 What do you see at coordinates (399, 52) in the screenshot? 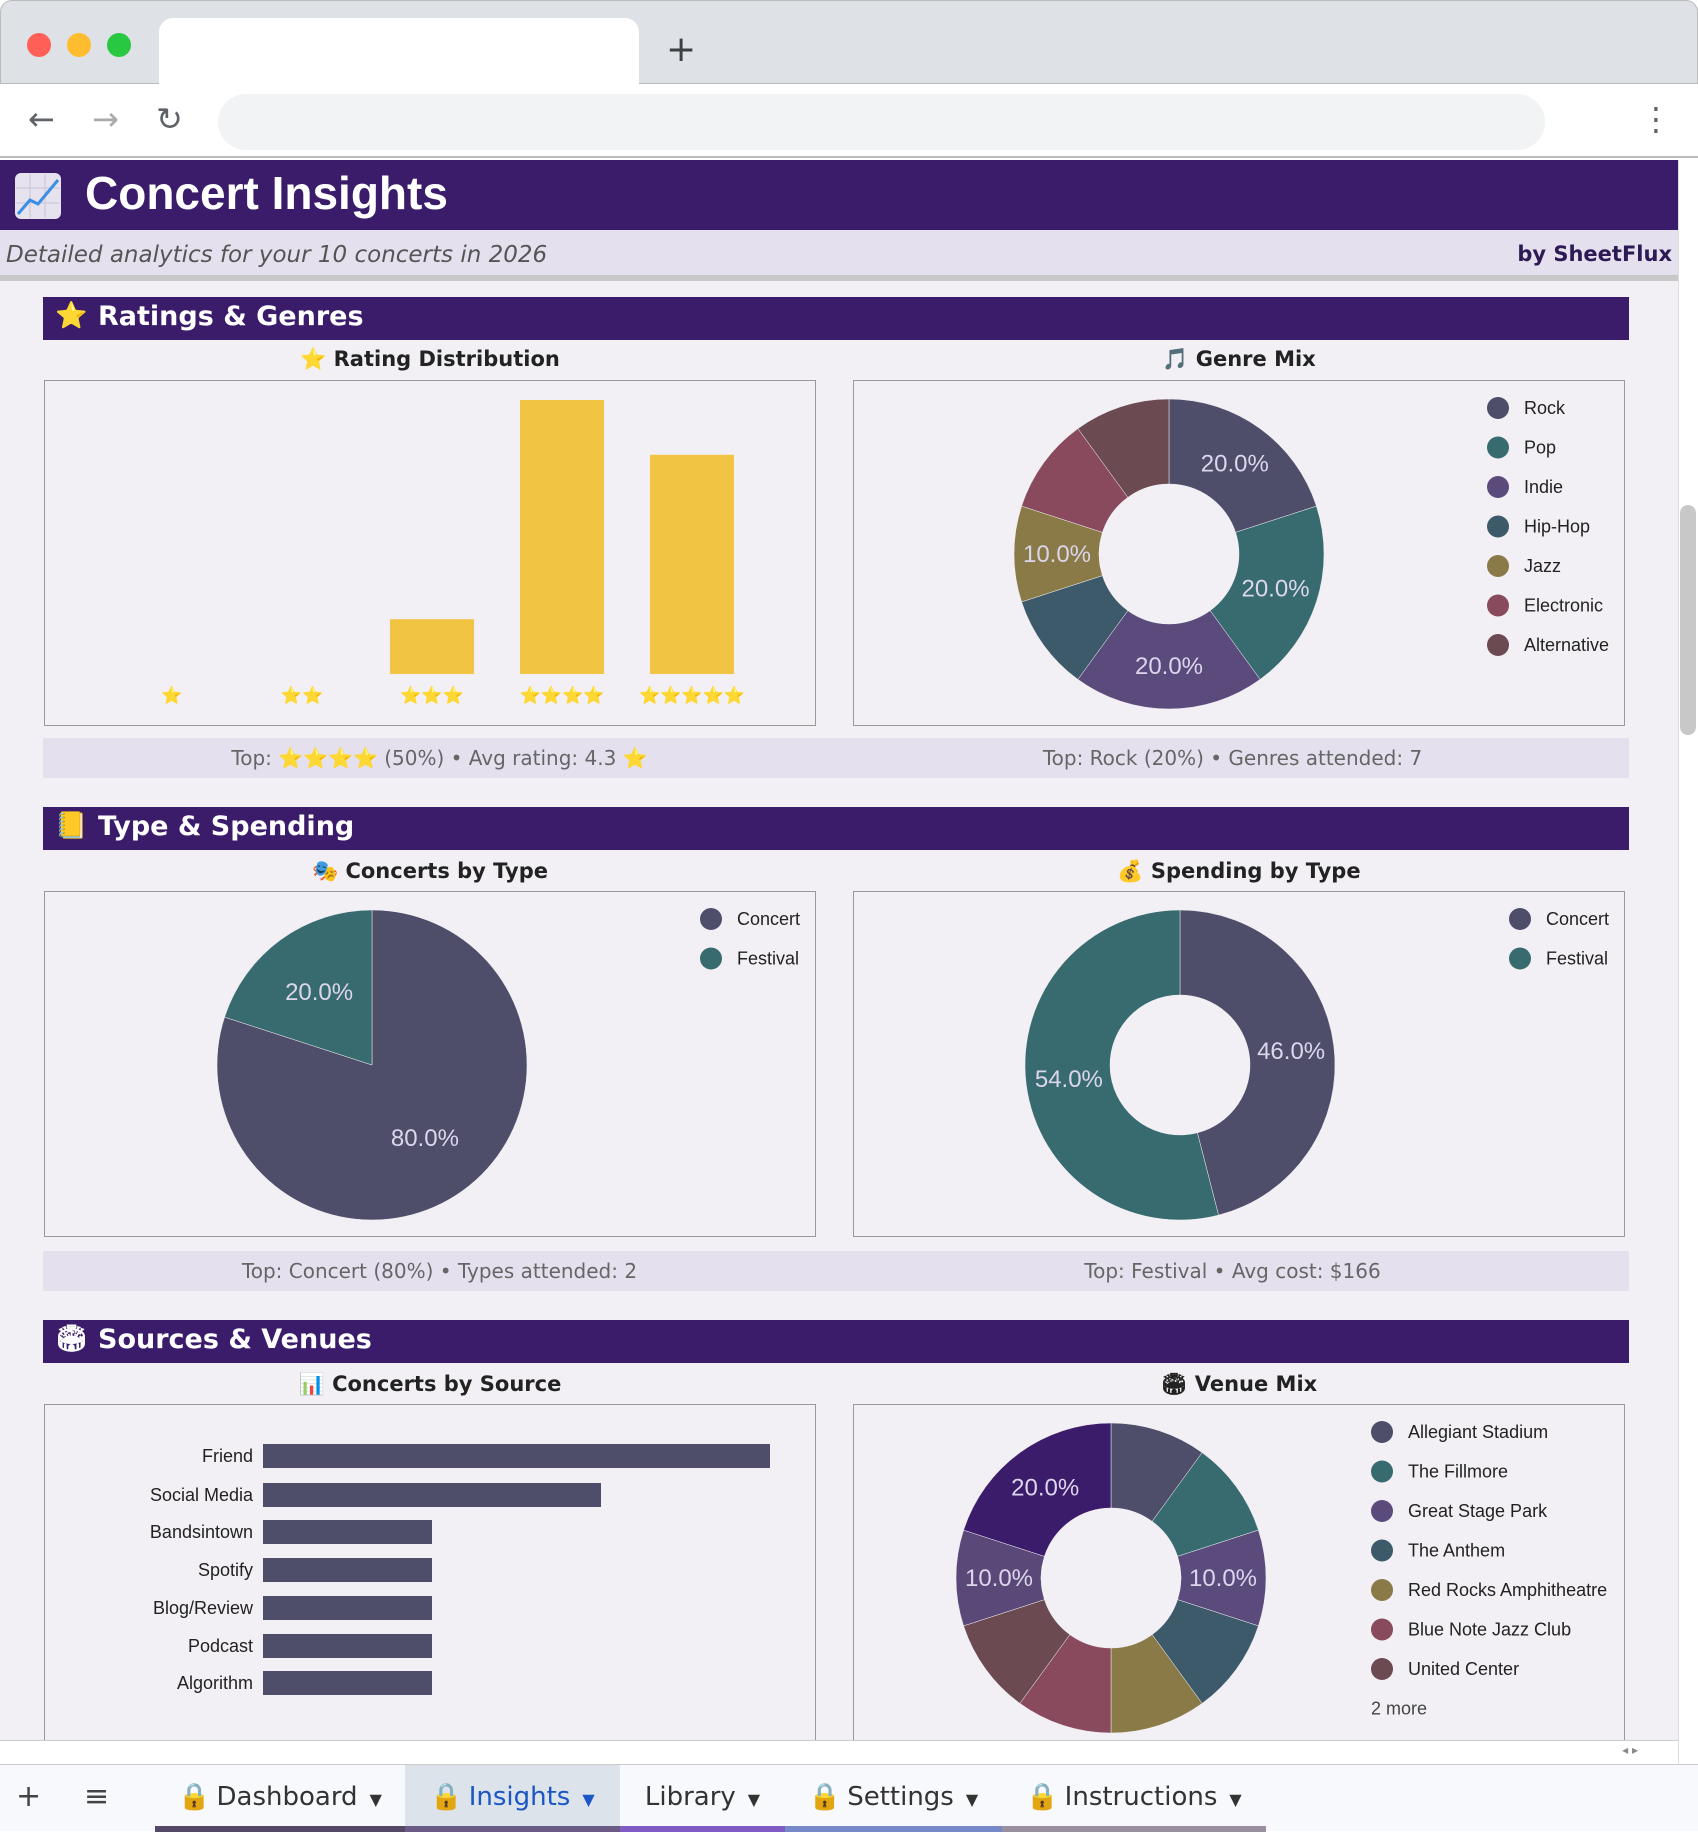
I see `browser-tab` at bounding box center [399, 52].